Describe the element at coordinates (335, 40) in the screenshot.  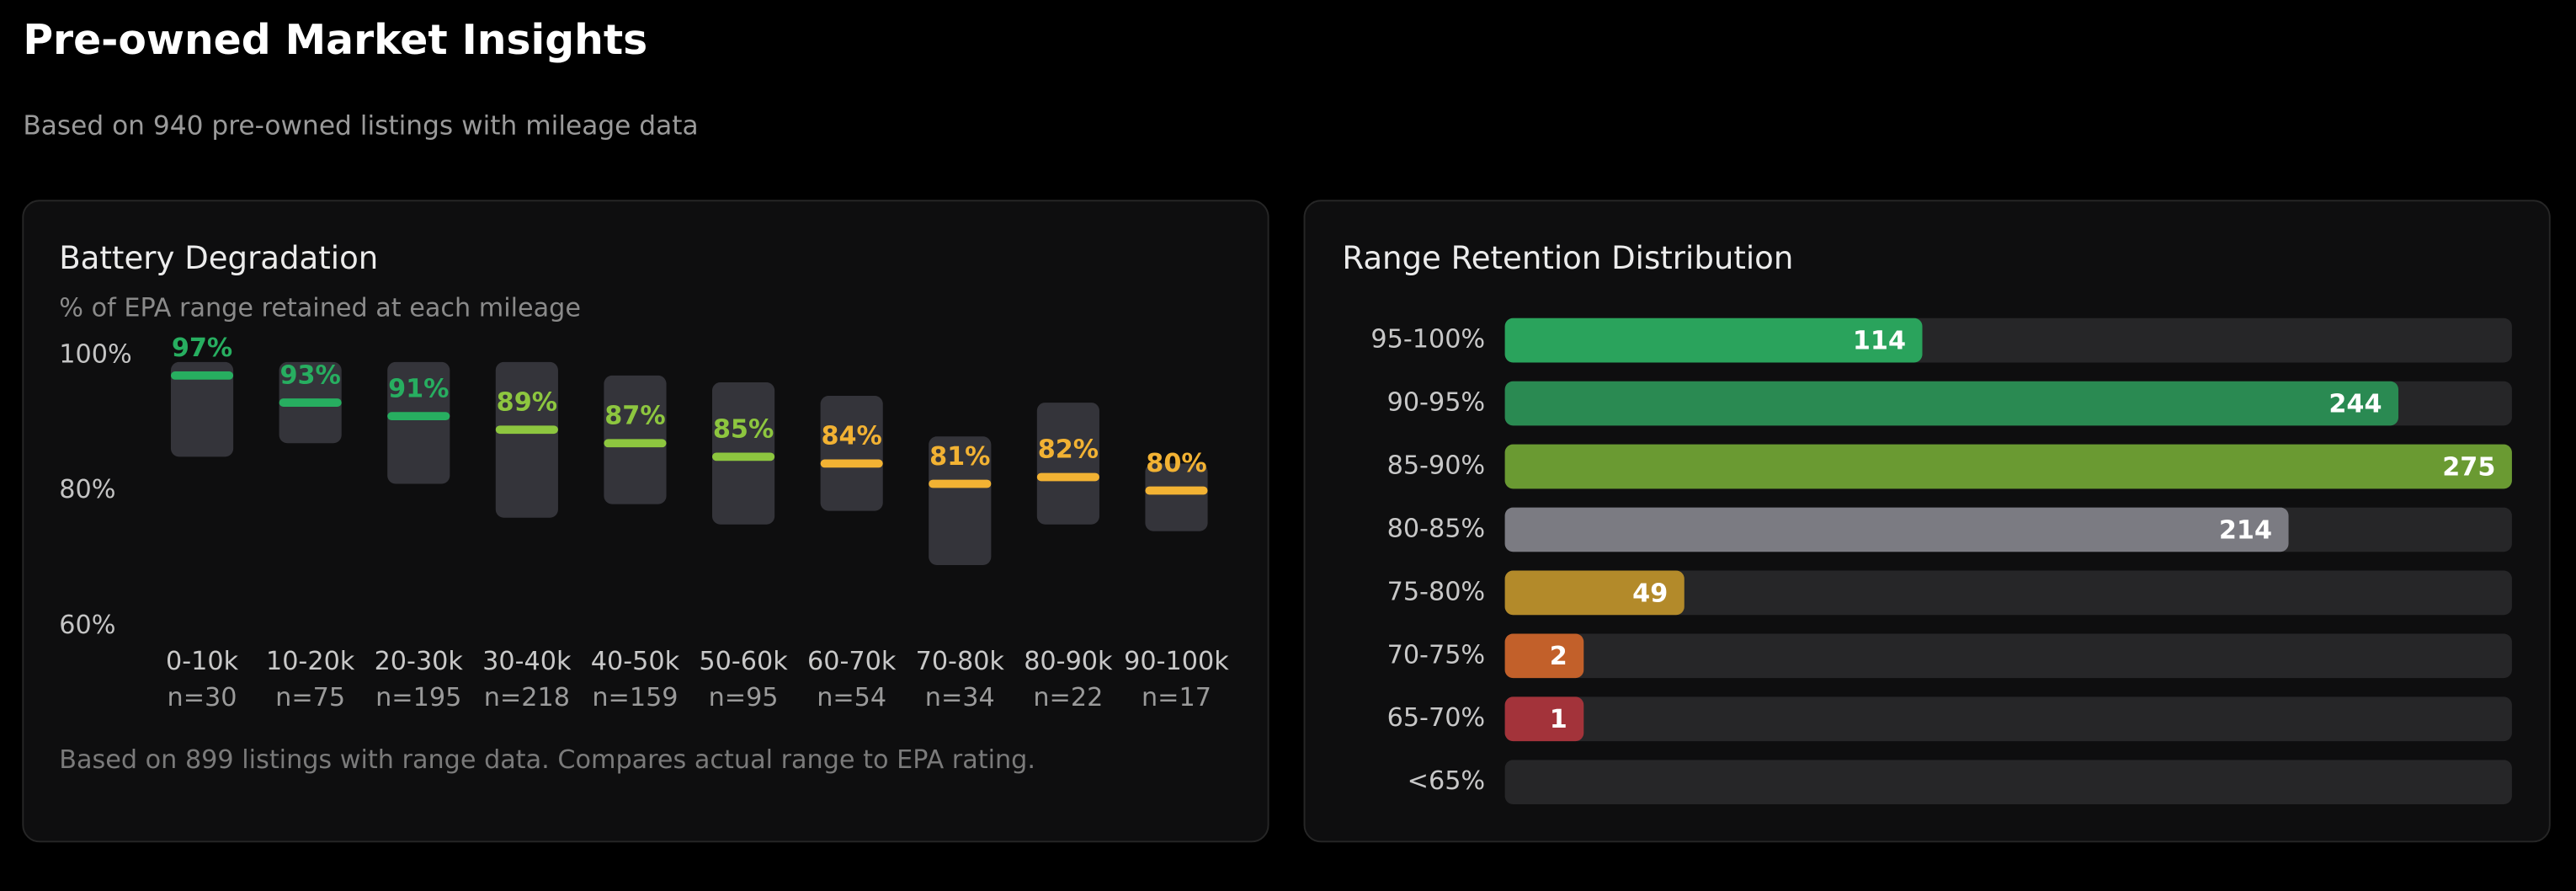
I see `page-title: Pre-owned Market Insights` at that location.